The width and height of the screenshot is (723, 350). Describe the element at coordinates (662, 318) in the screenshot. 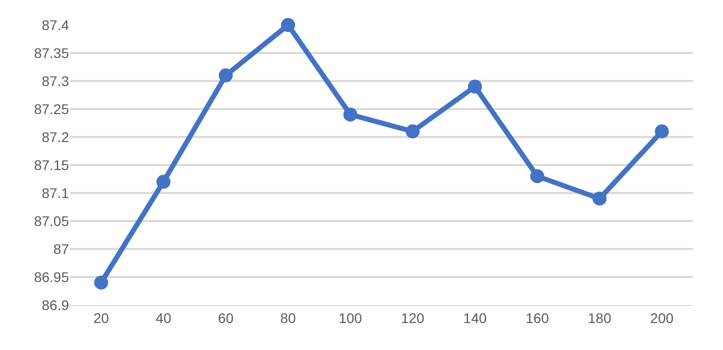

I see `x-tick-label: 200` at that location.